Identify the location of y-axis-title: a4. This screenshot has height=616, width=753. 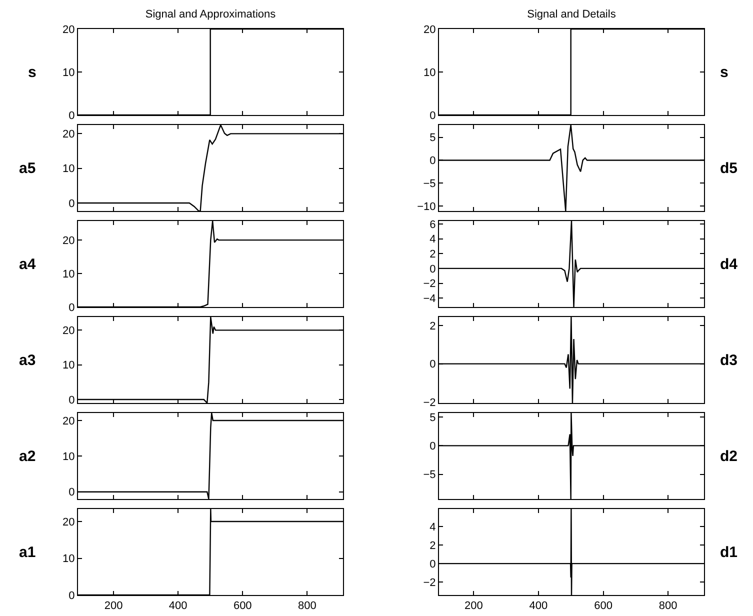
(27, 264).